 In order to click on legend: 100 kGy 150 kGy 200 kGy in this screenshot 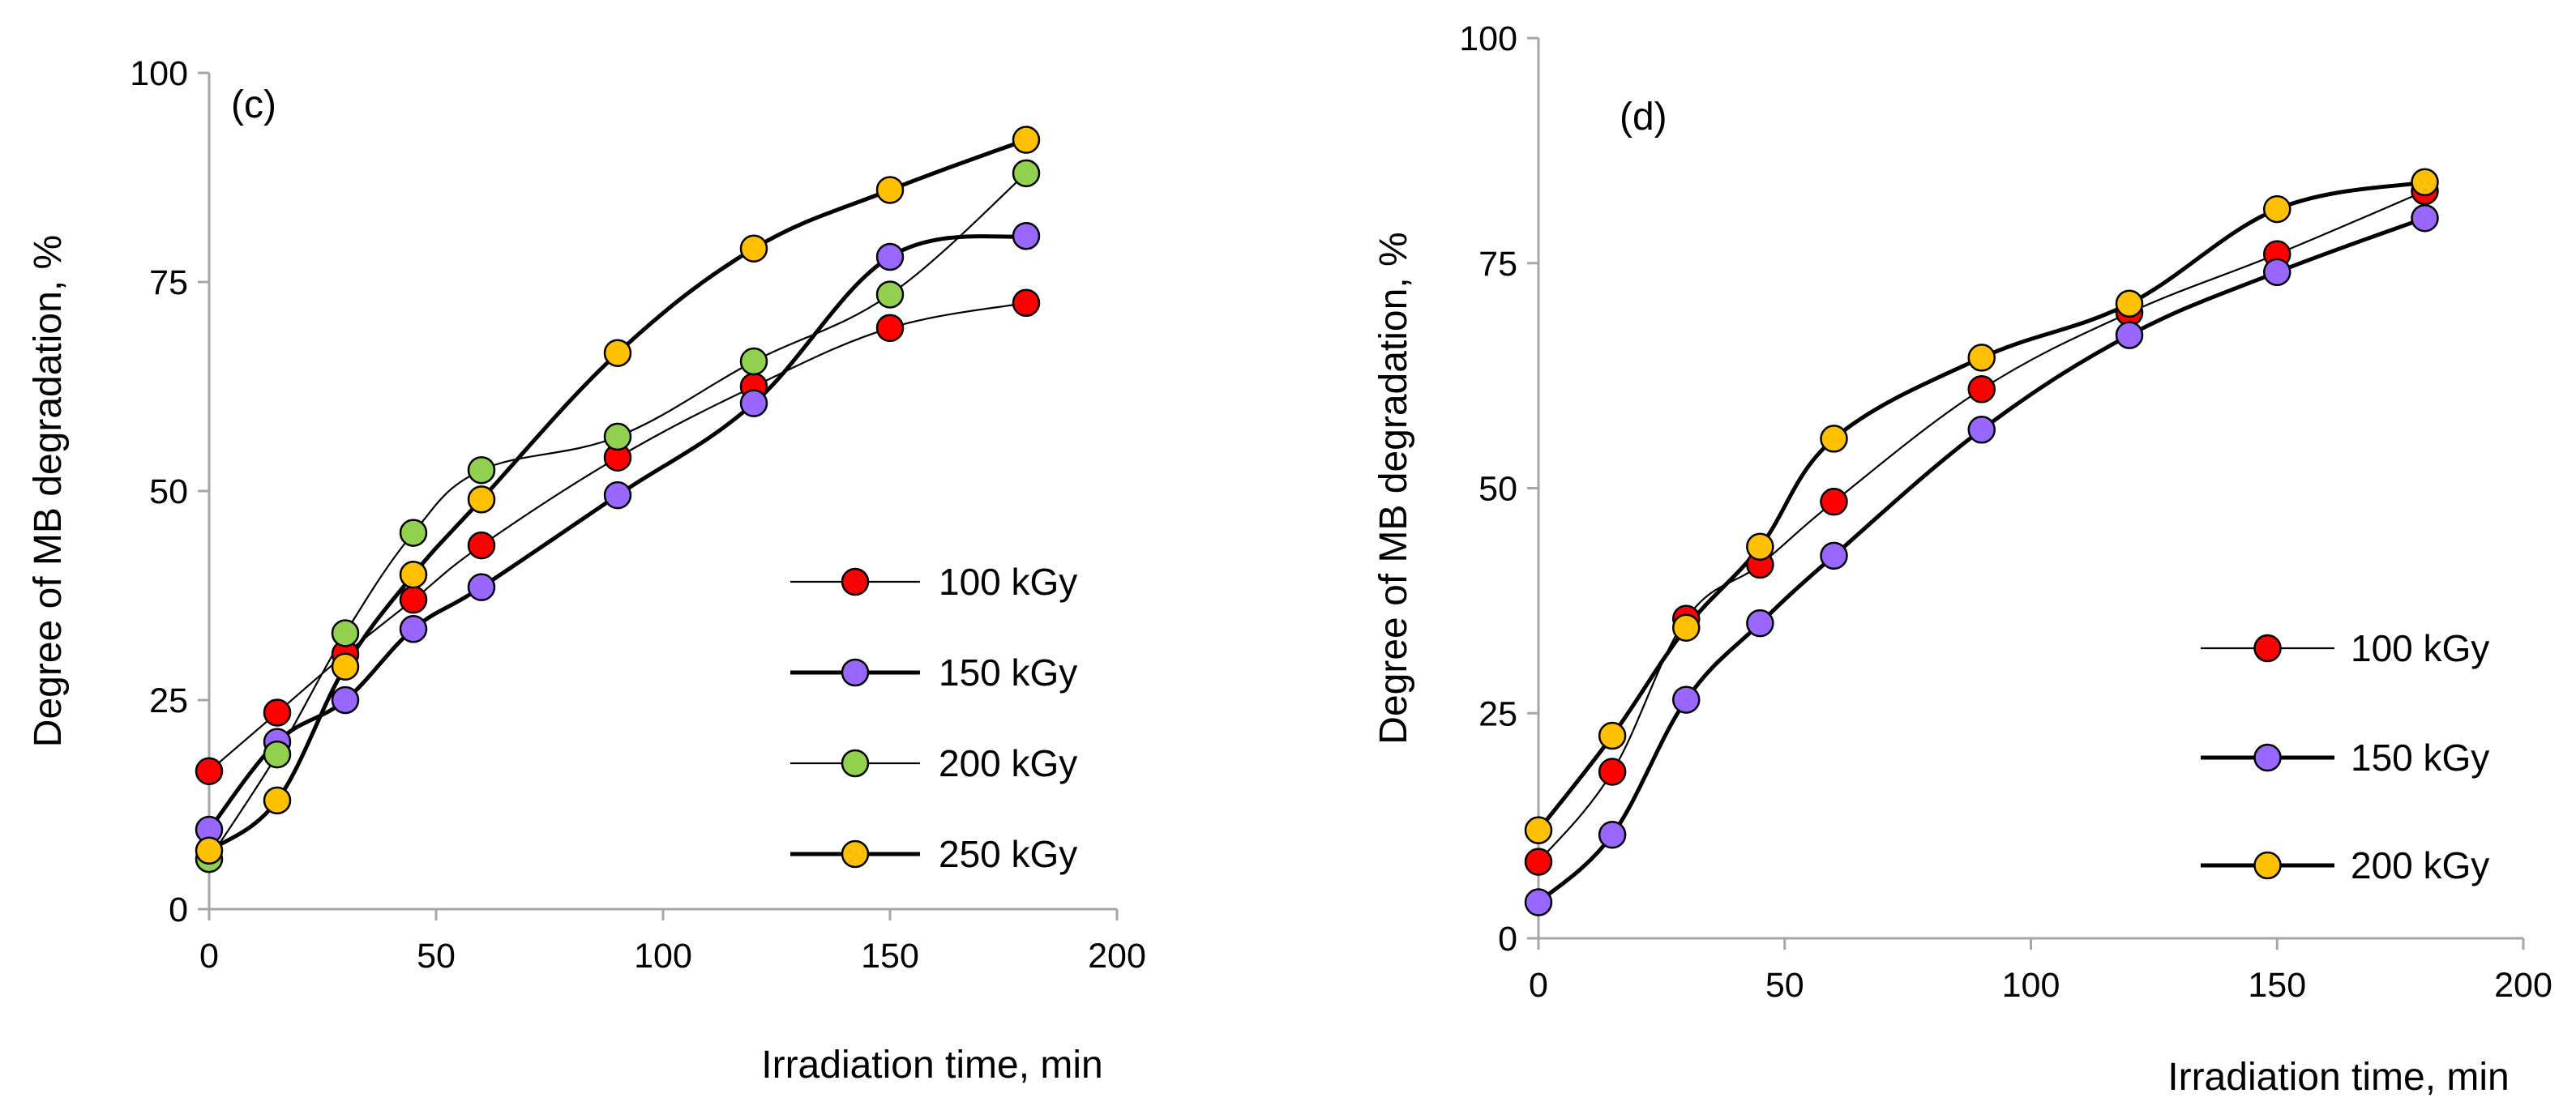, I will do `click(2345, 756)`.